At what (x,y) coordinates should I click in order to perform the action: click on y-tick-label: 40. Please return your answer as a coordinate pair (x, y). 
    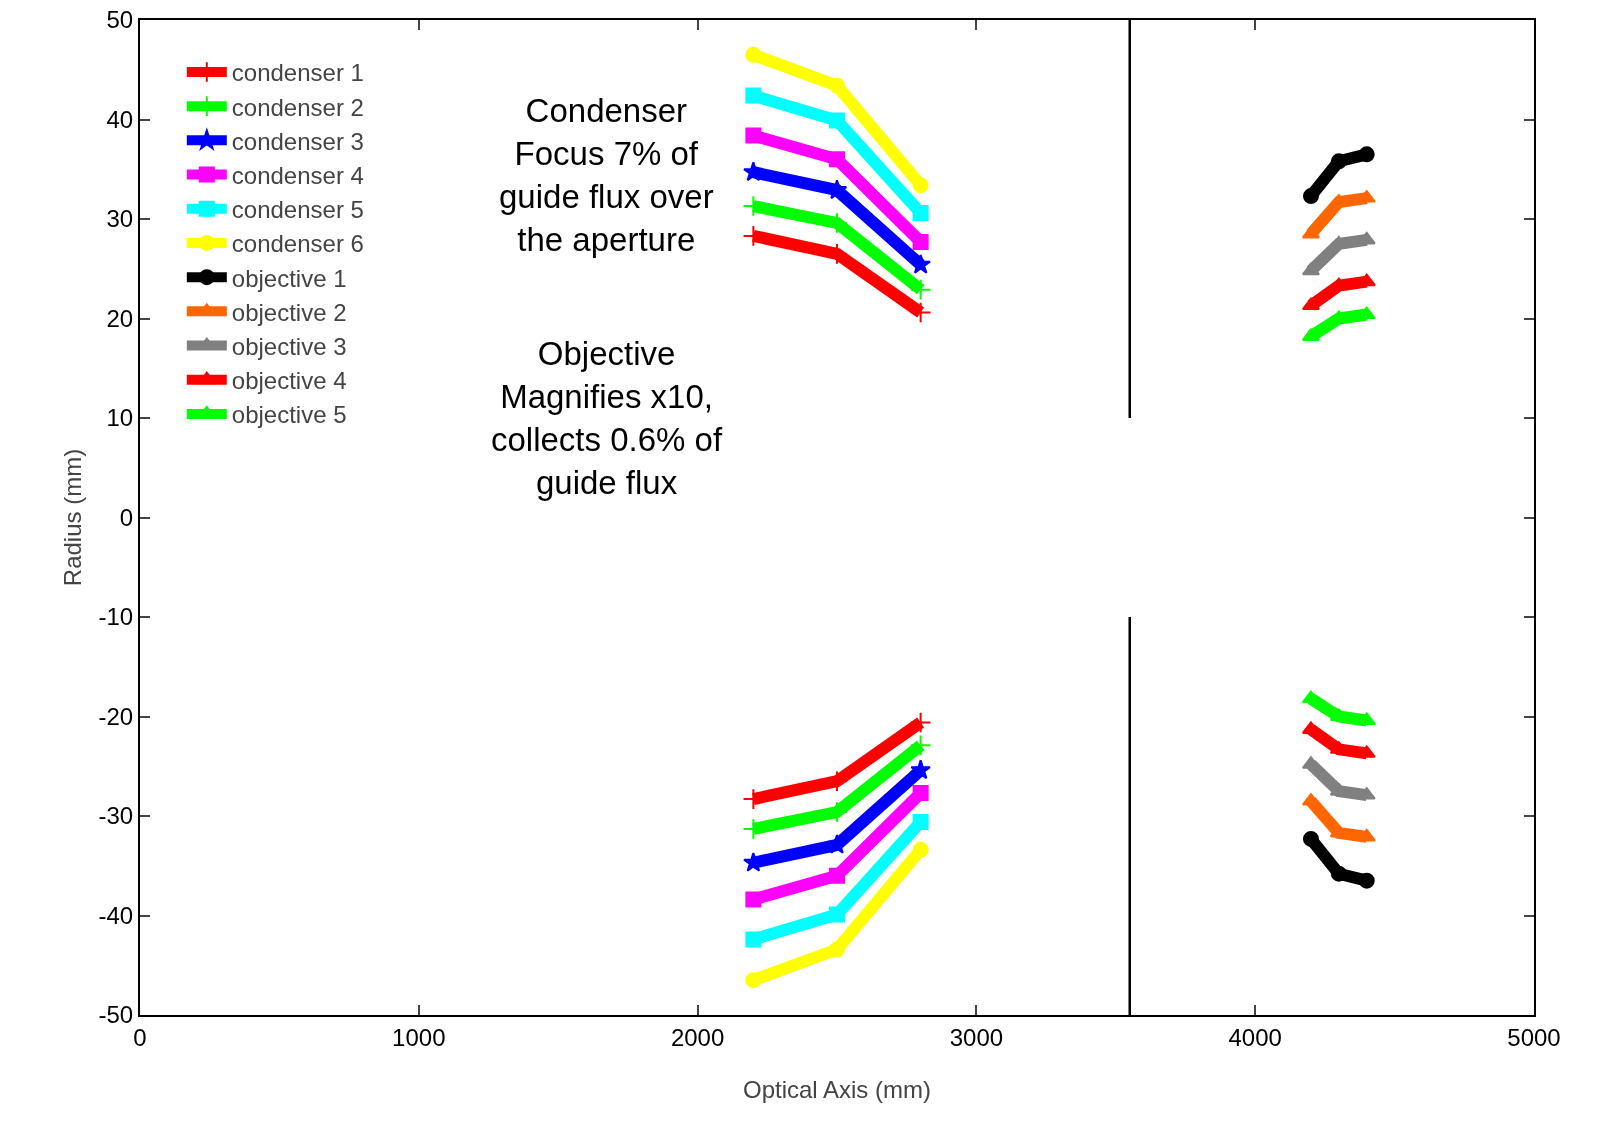
    Looking at the image, I should click on (120, 119).